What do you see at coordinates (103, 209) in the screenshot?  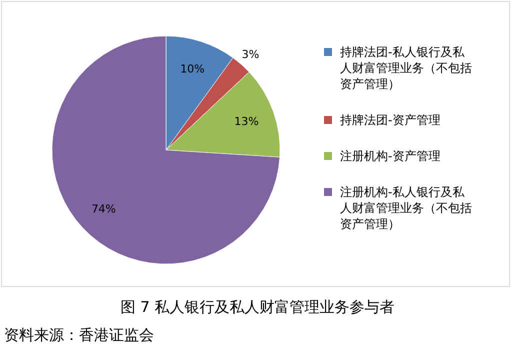 I see `data-label: 74%` at bounding box center [103, 209].